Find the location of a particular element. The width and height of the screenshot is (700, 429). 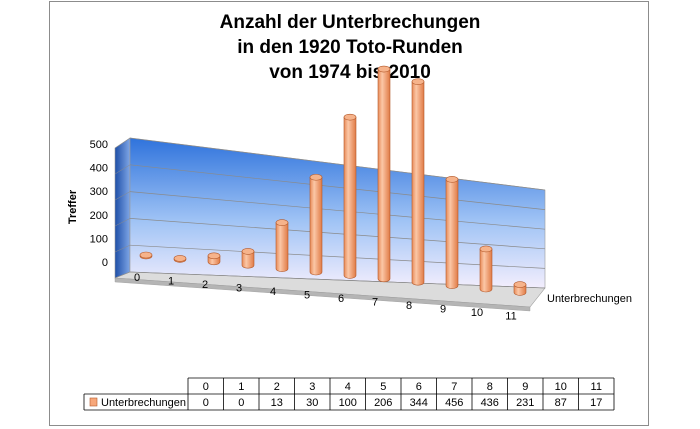

x-category-label: 0 is located at coordinates (137, 278).